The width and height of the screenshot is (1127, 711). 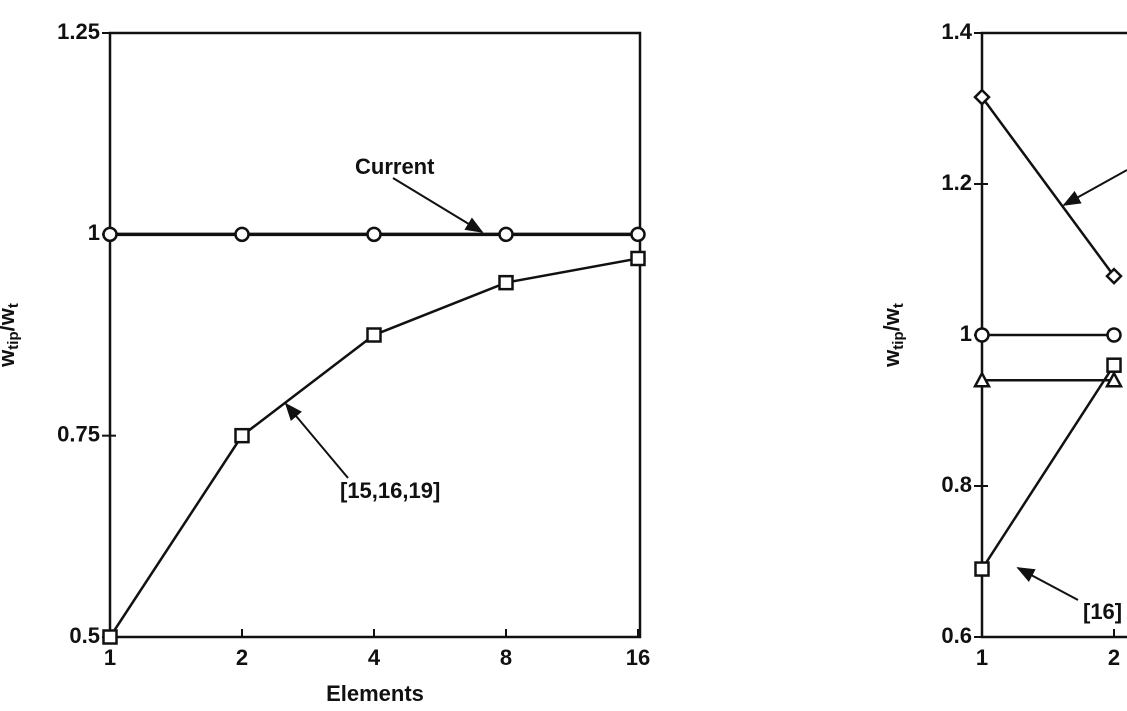 I want to click on x-axis-label: Elements, so click(x=375, y=693).